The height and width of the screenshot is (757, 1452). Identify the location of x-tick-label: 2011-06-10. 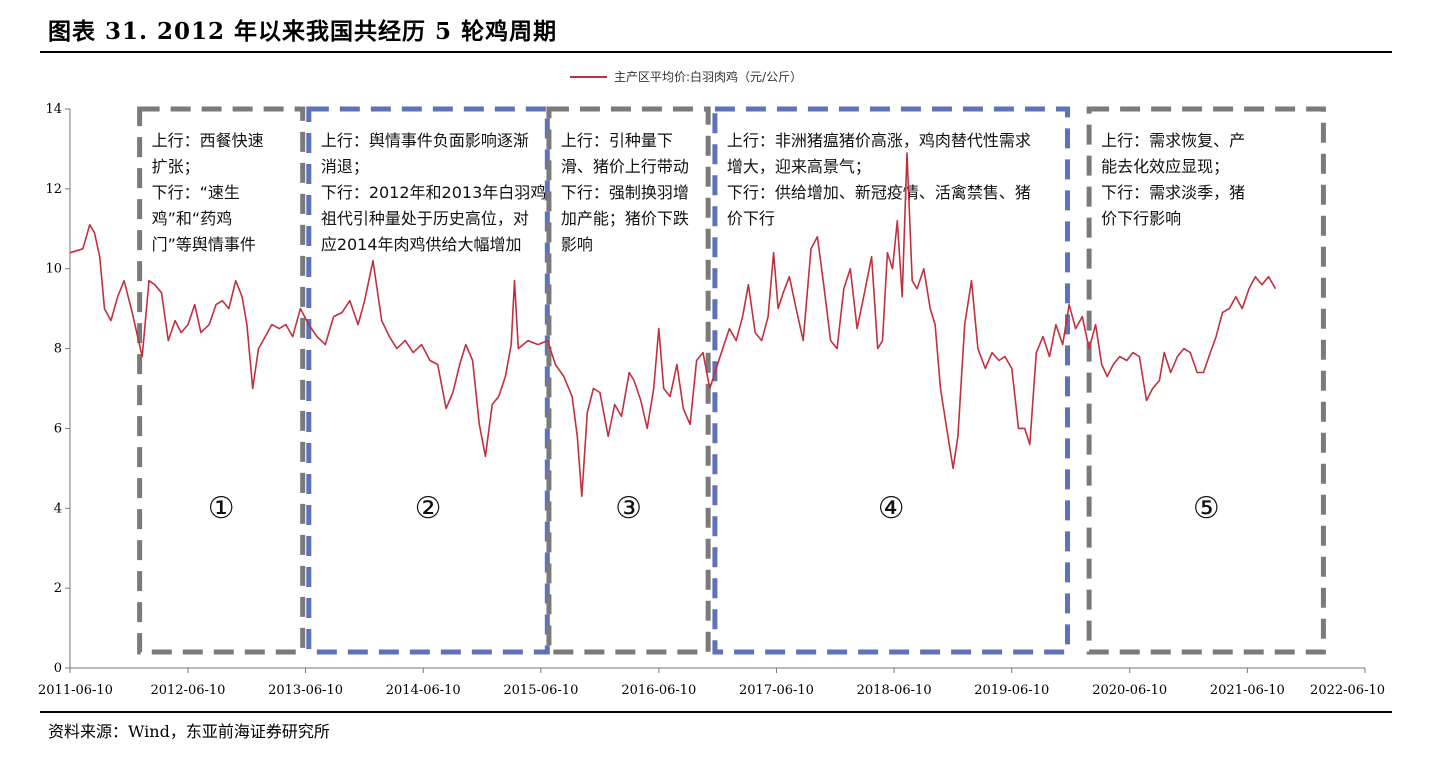
(75, 690).